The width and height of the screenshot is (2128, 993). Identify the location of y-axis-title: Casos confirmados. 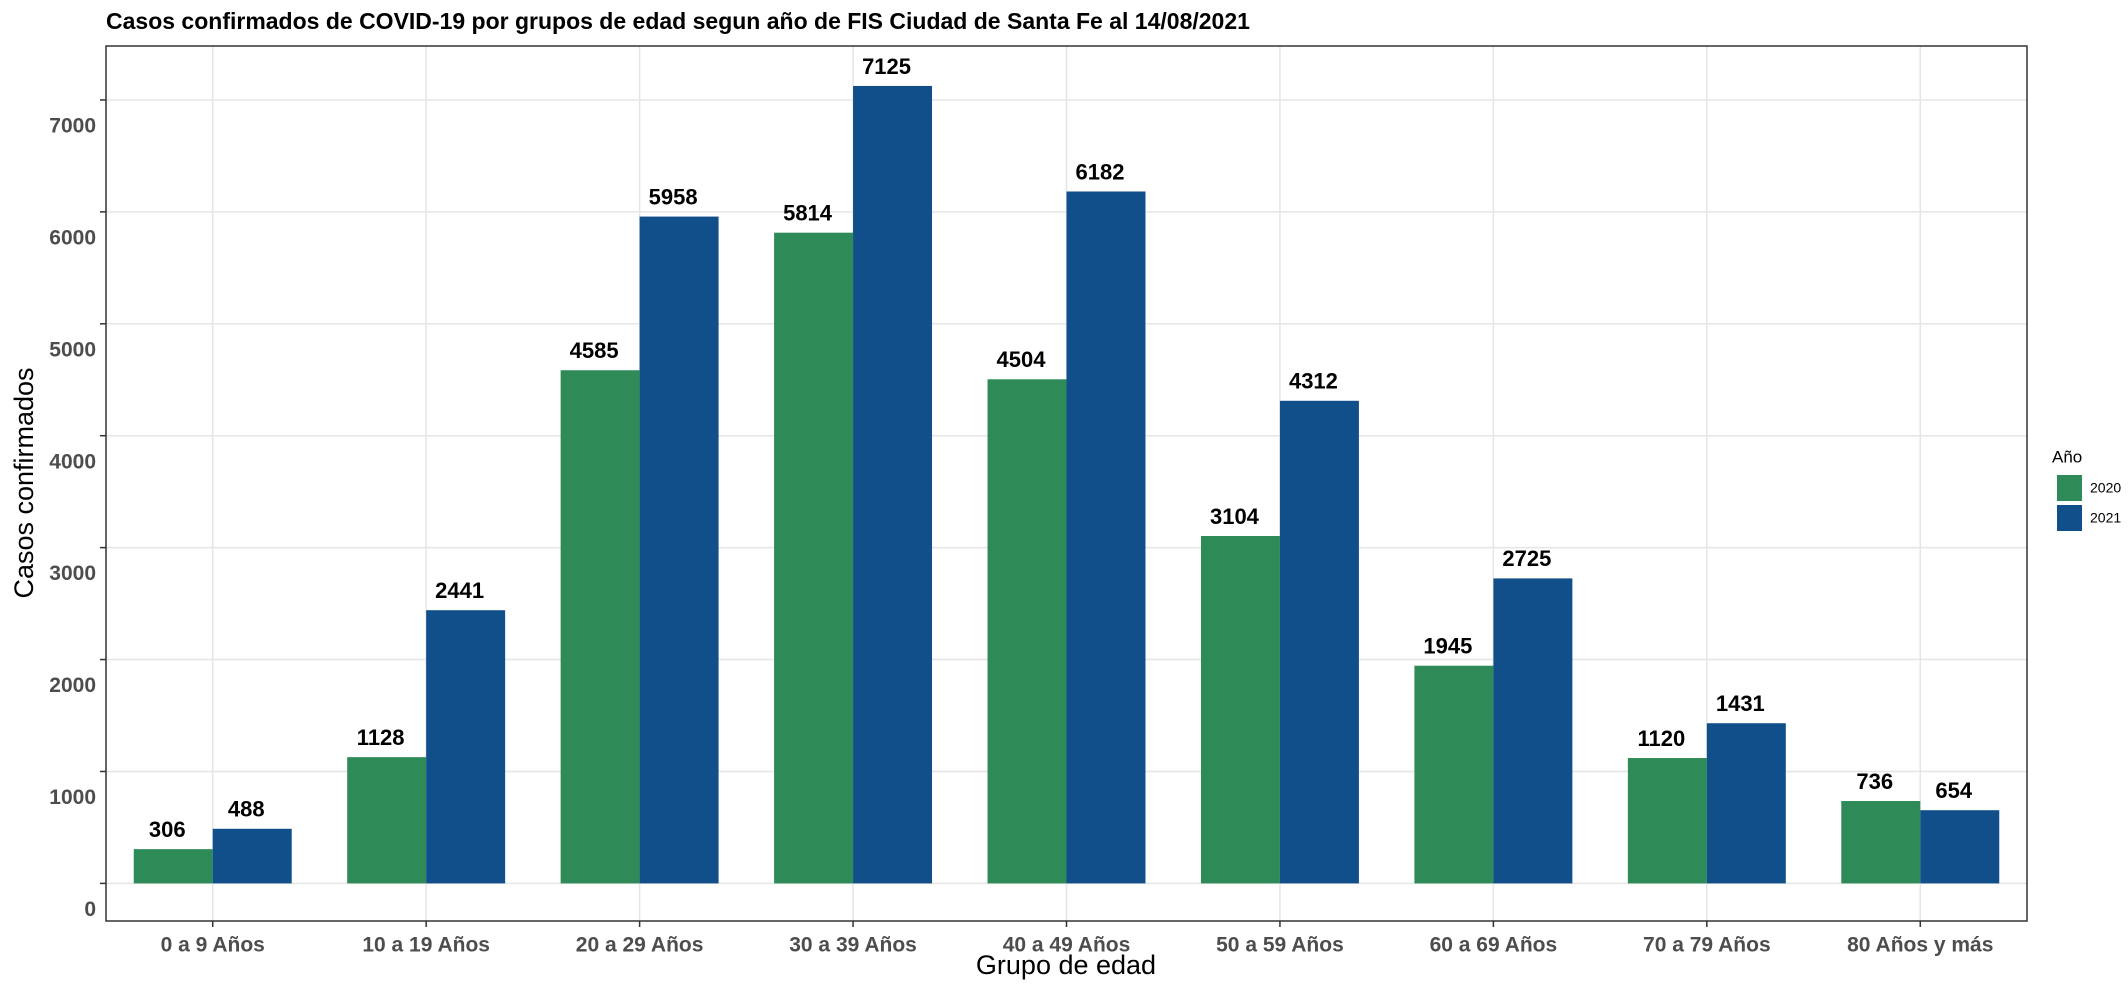
(24, 482).